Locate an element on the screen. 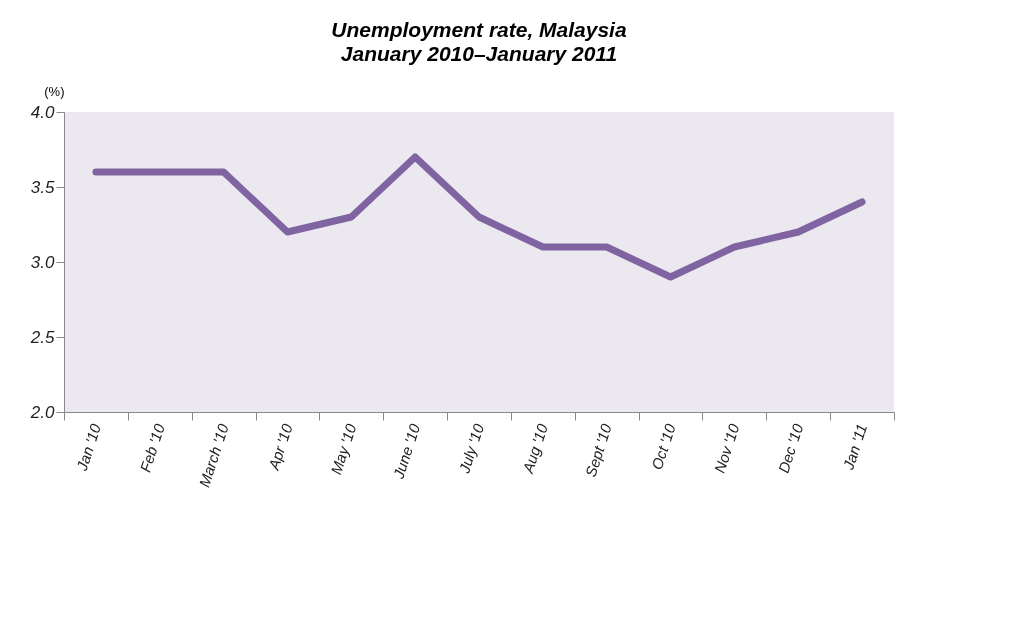  x-tick-label: Jan '10 is located at coordinates (88, 447).